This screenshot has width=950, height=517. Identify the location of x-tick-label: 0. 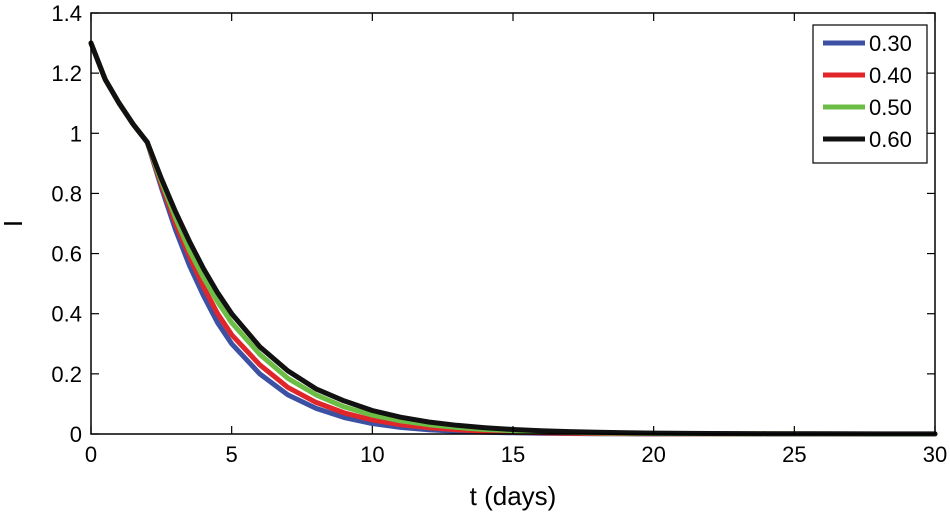
(91, 454).